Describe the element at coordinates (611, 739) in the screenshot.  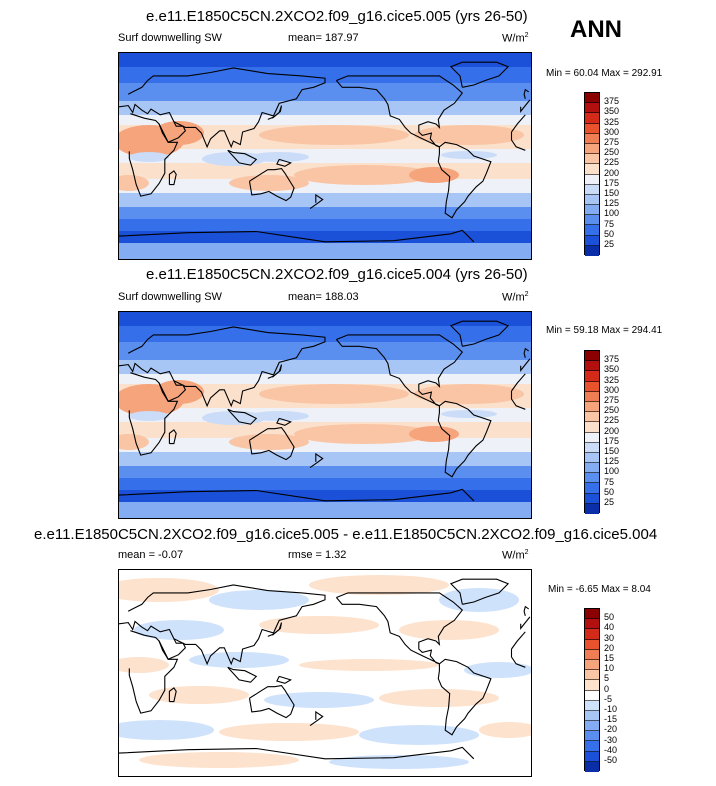
I see `colorbar-tick-label: -30` at that location.